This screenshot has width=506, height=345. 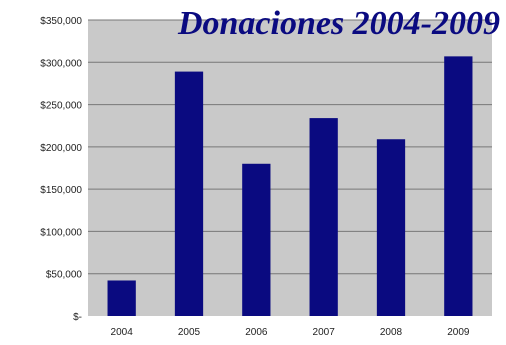 I want to click on y-tick-label: $150,000, so click(x=61, y=190).